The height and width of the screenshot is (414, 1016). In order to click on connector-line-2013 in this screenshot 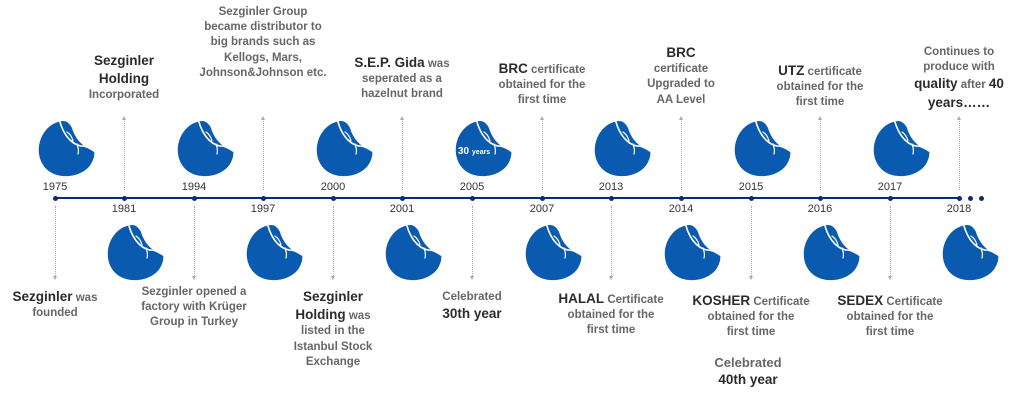, I will do `click(611, 243)`.